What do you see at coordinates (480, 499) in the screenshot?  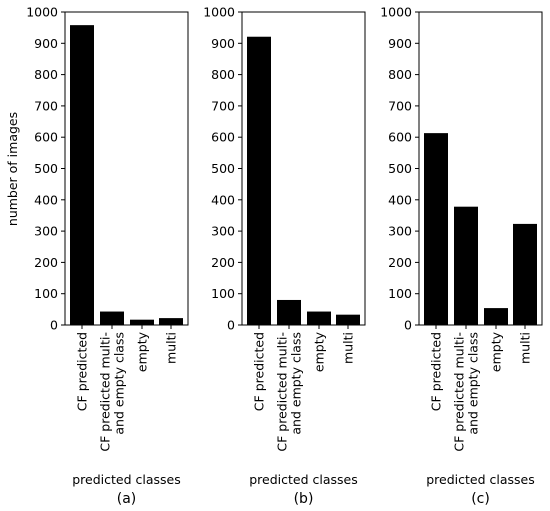 I see `panel-caption: (c)` at bounding box center [480, 499].